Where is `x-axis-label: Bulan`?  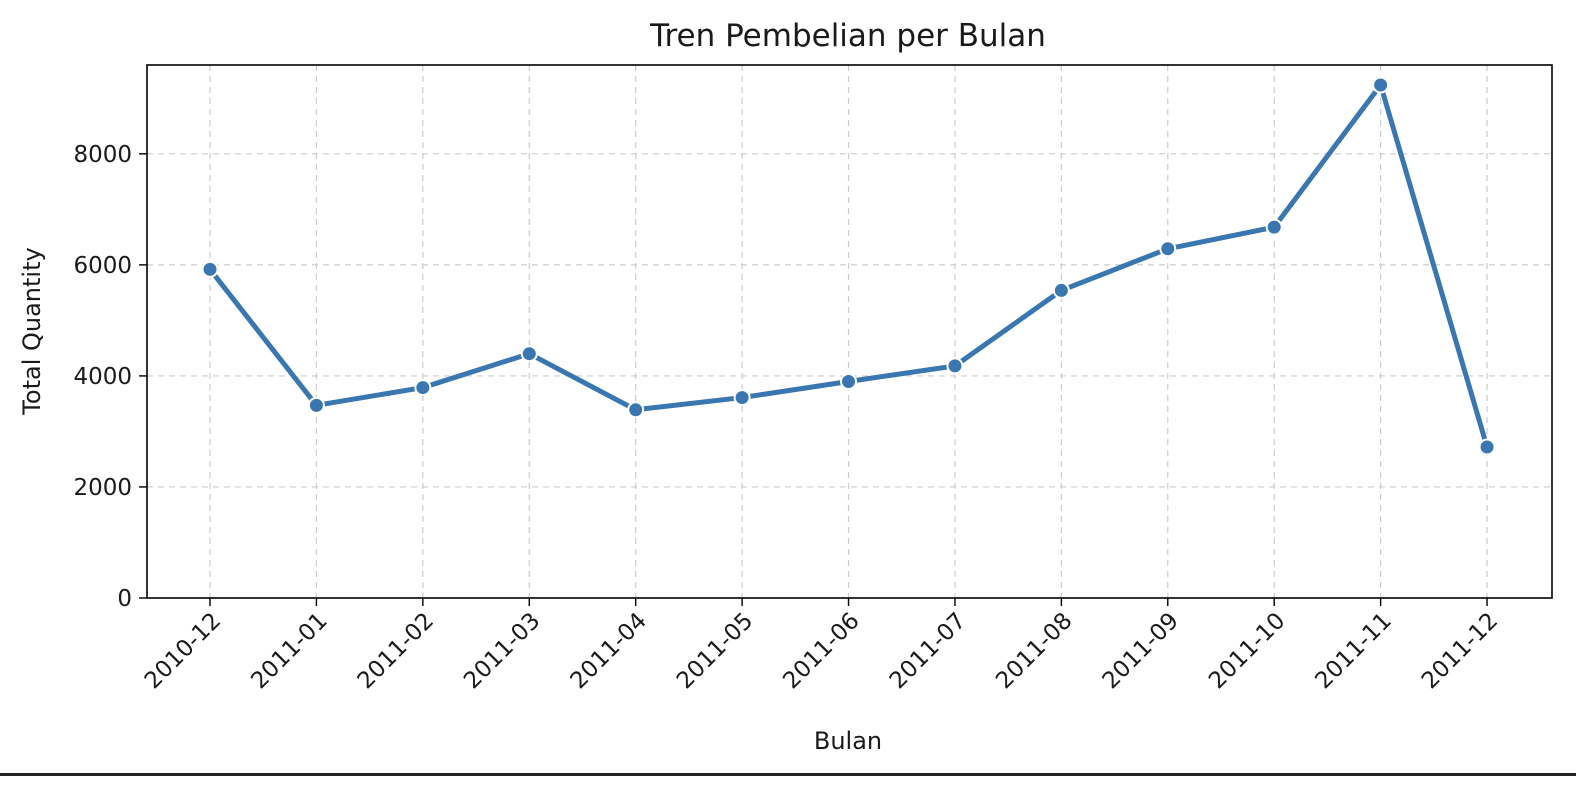 x-axis-label: Bulan is located at coordinates (848, 741).